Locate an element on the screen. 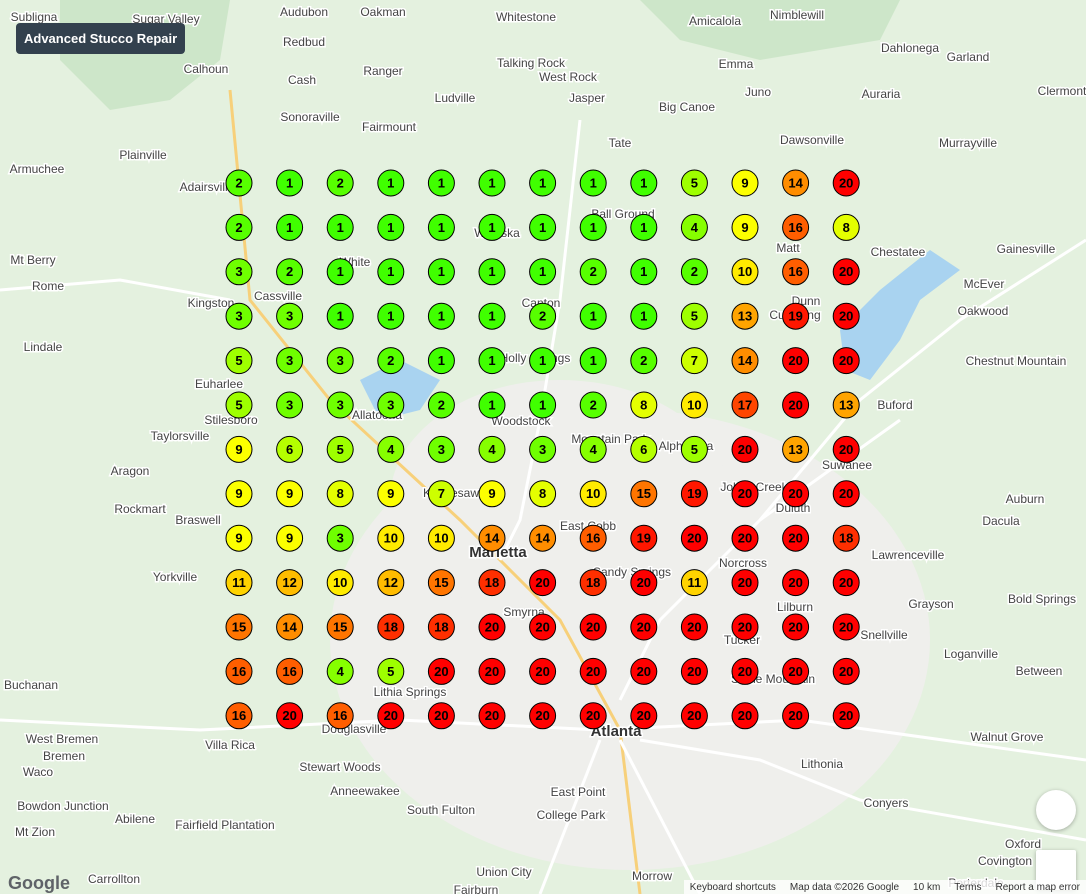  rank-label: 9 is located at coordinates (744, 182).